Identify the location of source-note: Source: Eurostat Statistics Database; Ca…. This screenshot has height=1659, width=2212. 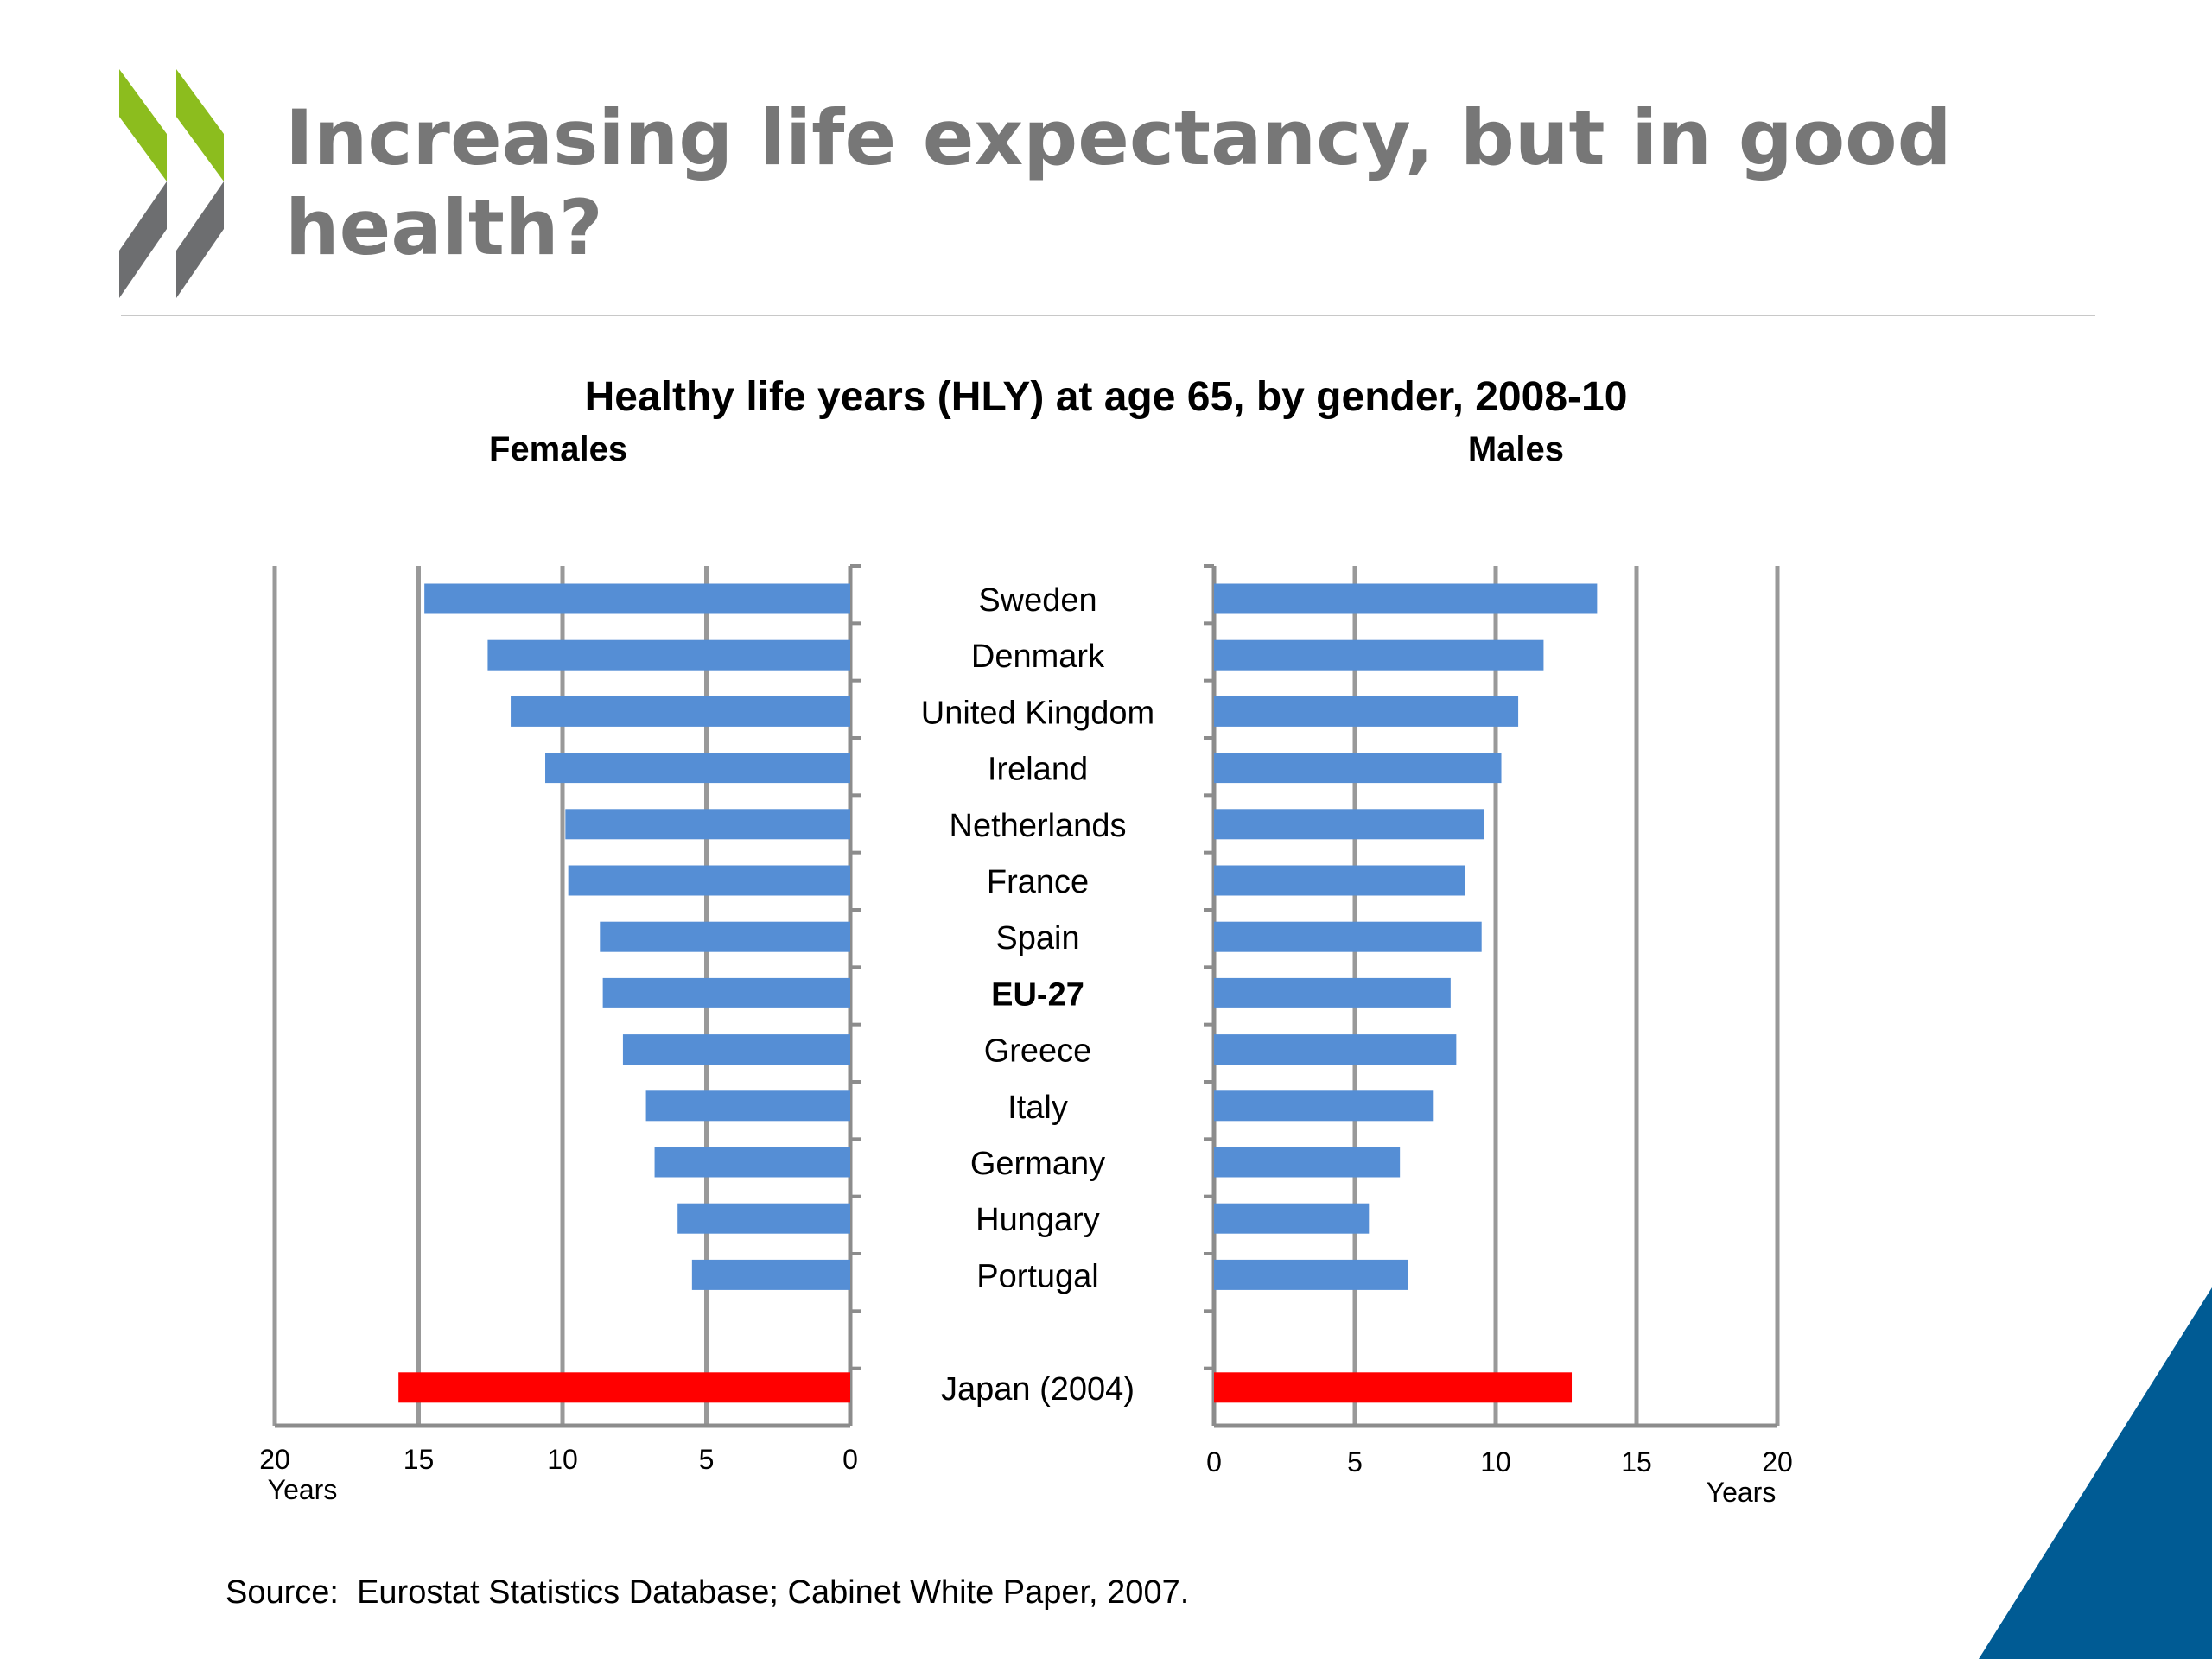
(708, 1592).